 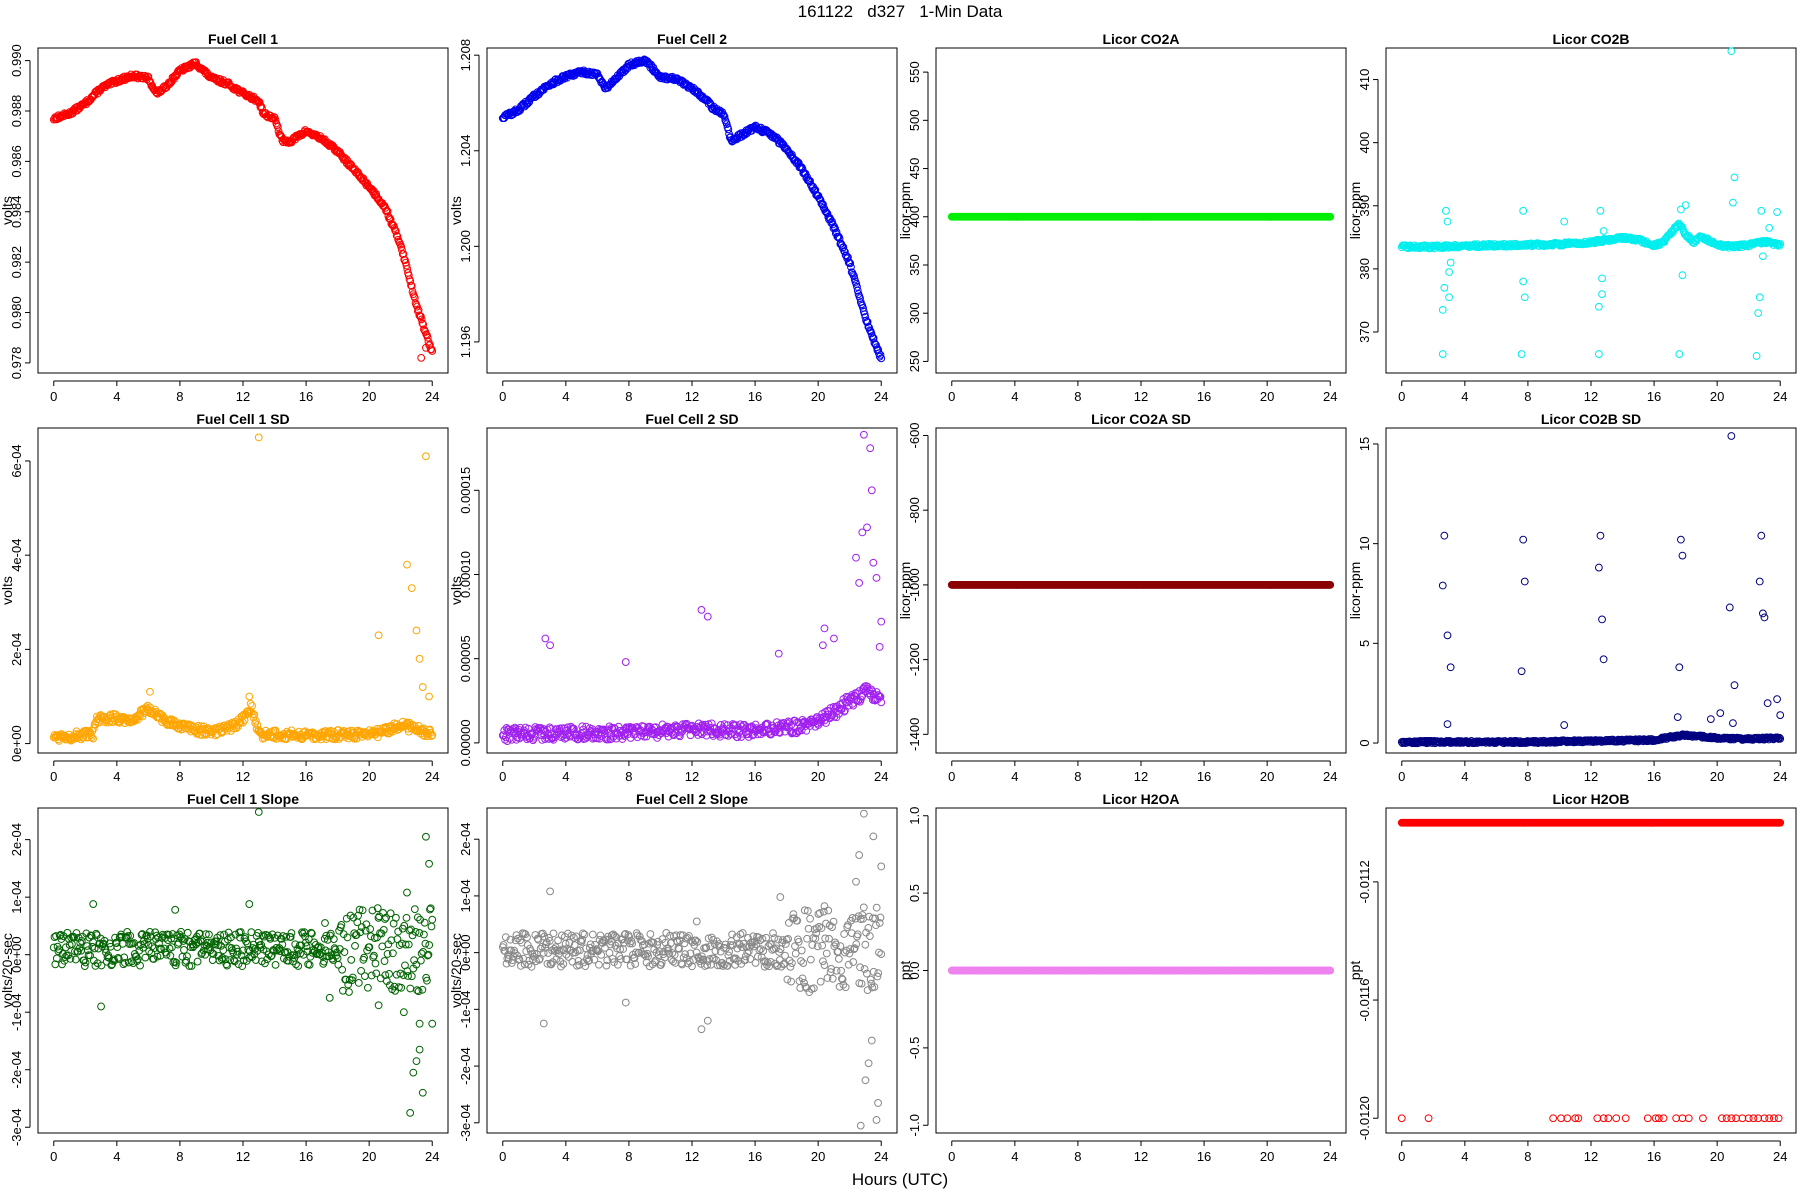 I want to click on panel-title: Fuel Cell 2, so click(x=692, y=39).